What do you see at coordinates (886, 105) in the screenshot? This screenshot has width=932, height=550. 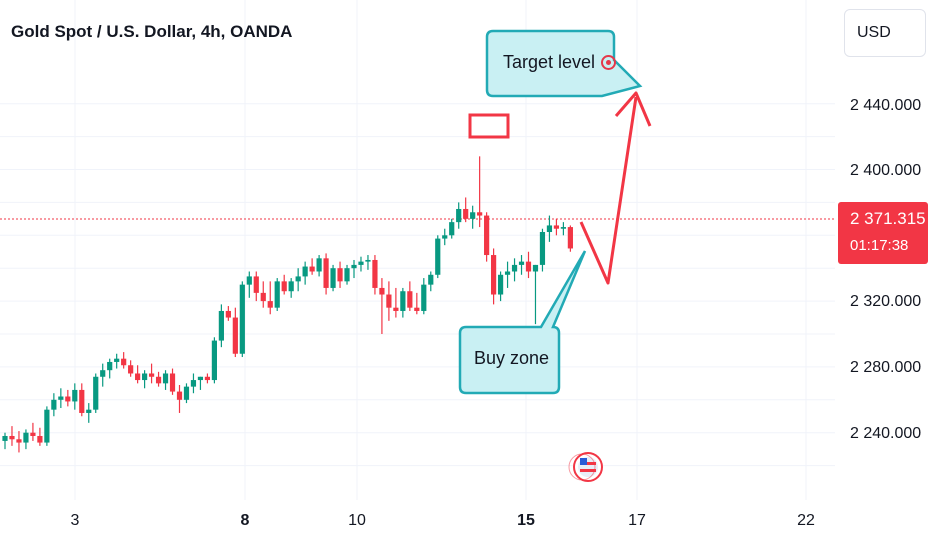 I see `price-tick: 2 440.000` at bounding box center [886, 105].